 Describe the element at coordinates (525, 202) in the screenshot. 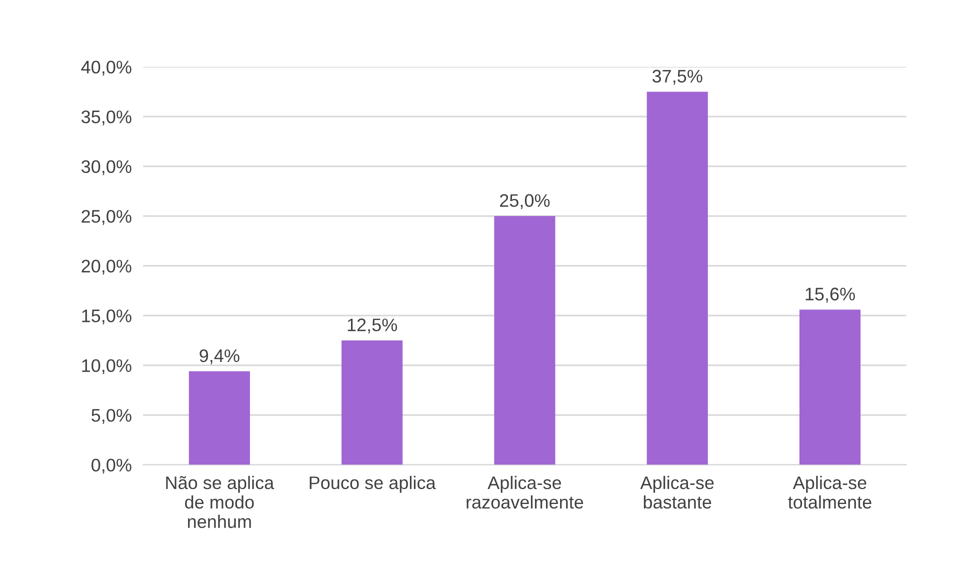

I see `data-label: 25,0%` at that location.